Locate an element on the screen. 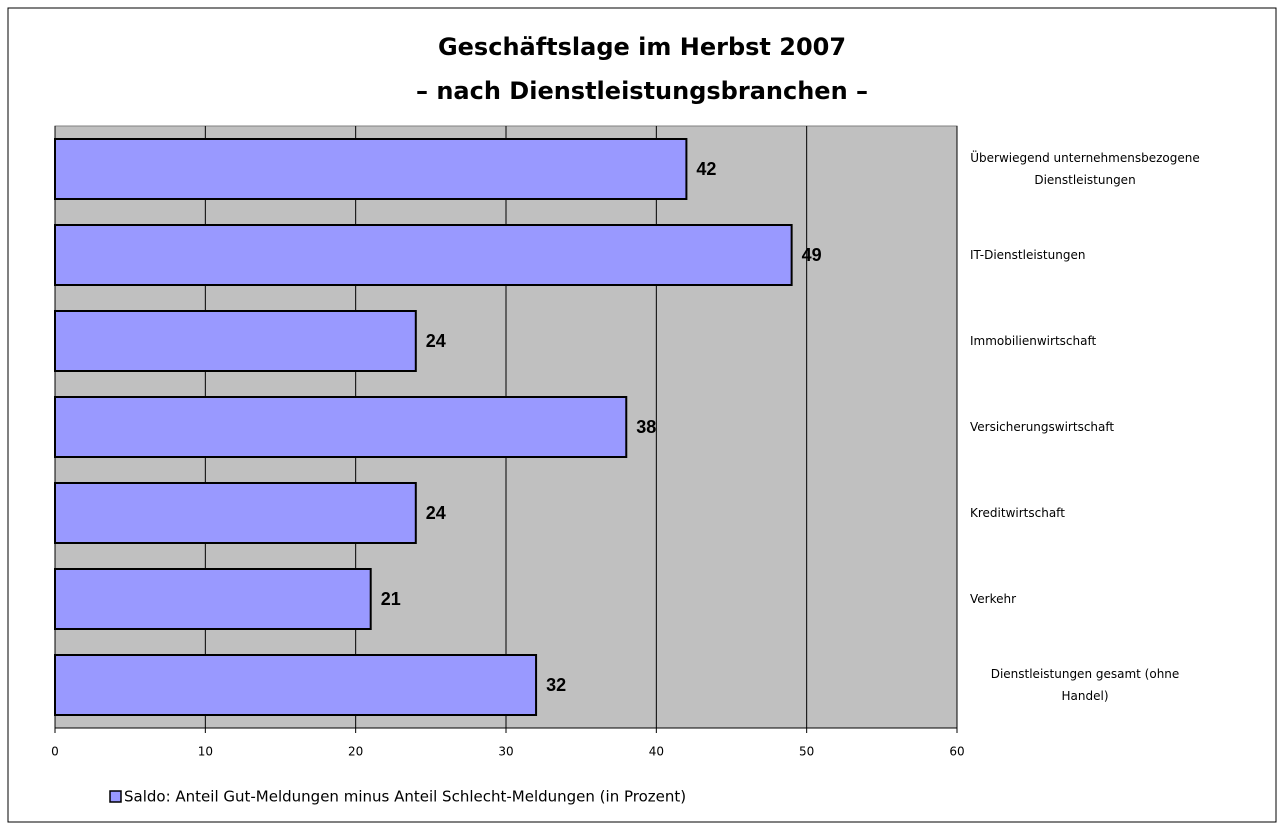 The height and width of the screenshot is (830, 1284). value-label: 21 is located at coordinates (391, 599).